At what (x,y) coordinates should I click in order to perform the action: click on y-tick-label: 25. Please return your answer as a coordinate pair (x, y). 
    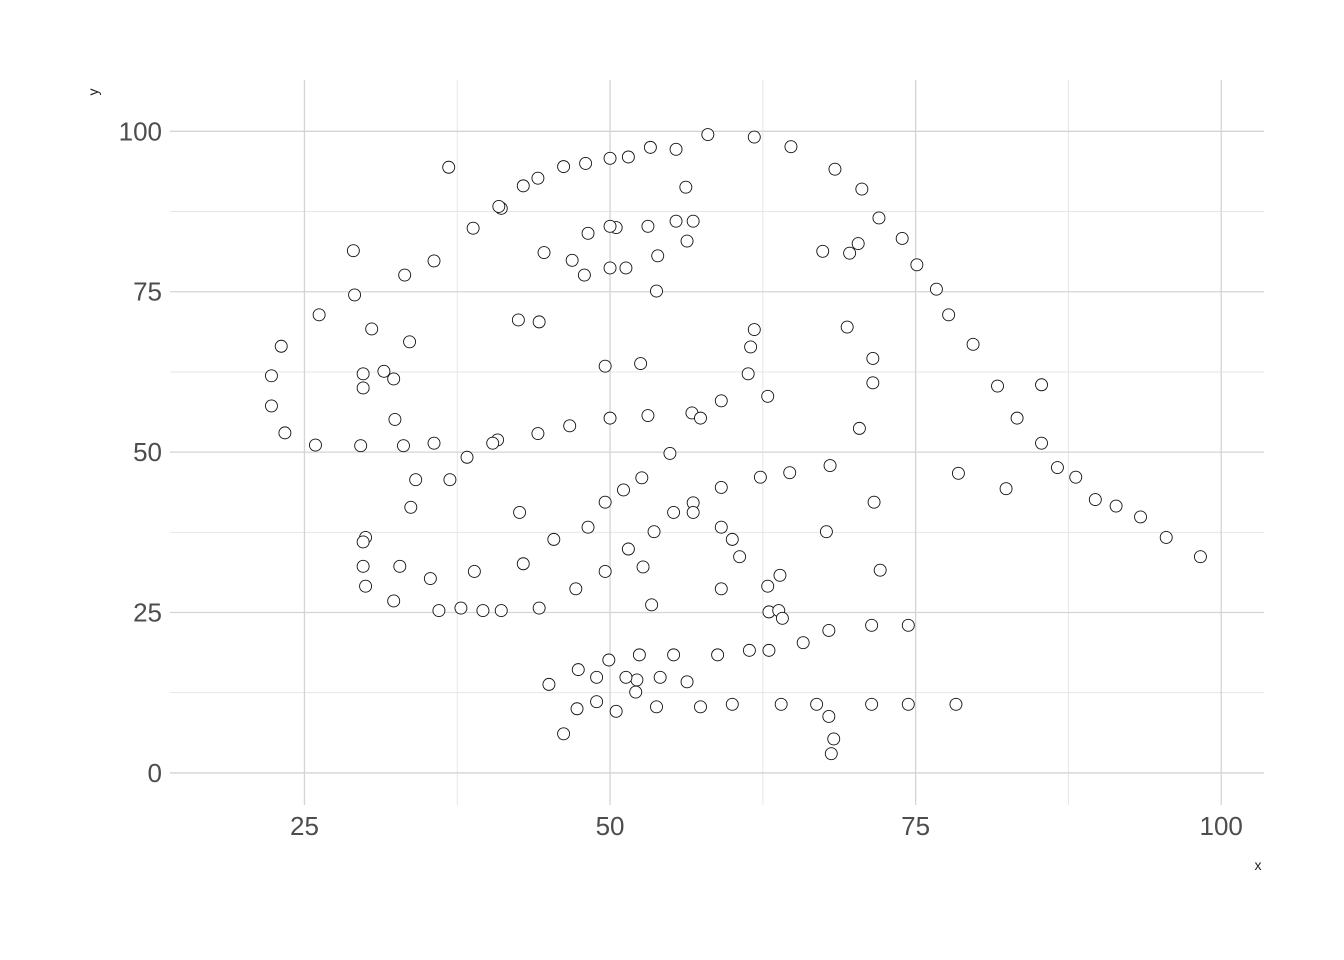
    Looking at the image, I should click on (147, 613).